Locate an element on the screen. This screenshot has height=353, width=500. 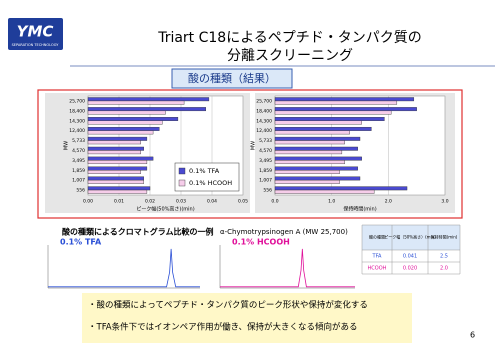
subtitle: 酸の種類（結果） is located at coordinates (232, 78).